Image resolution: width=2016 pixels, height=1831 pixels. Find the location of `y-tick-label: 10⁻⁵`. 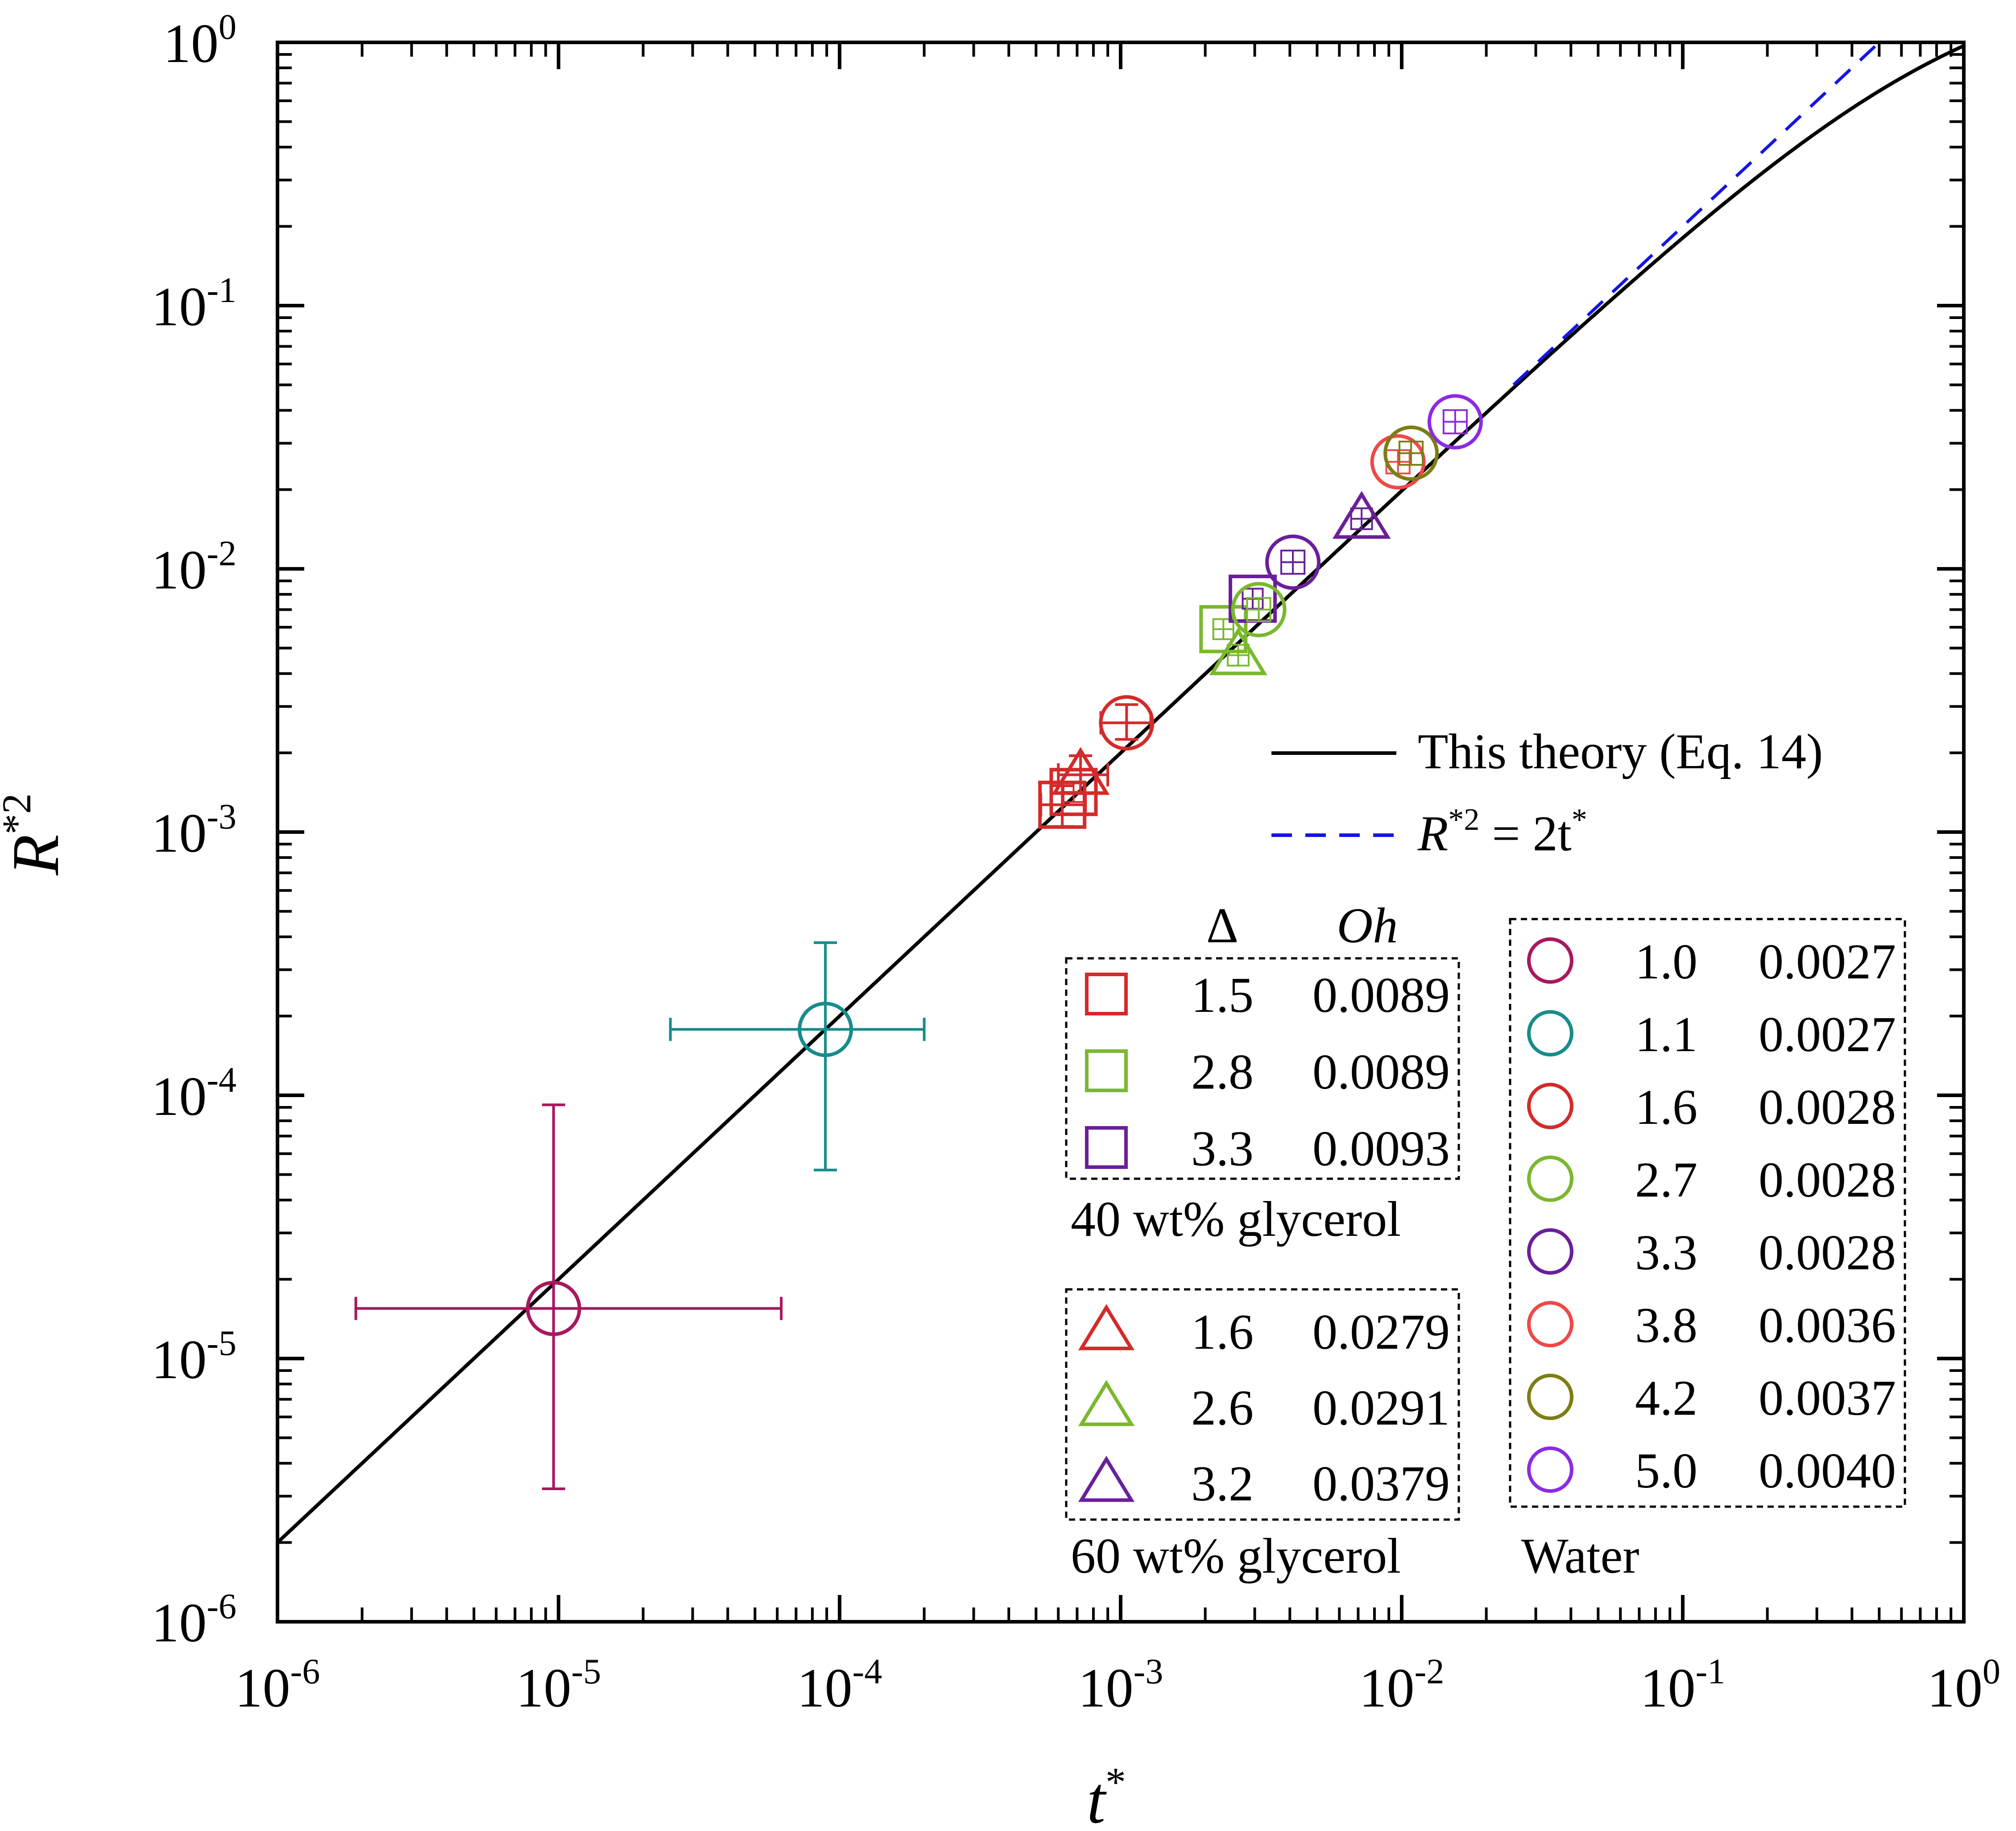

y-tick-label: 10⁻⁵ is located at coordinates (194, 1357).